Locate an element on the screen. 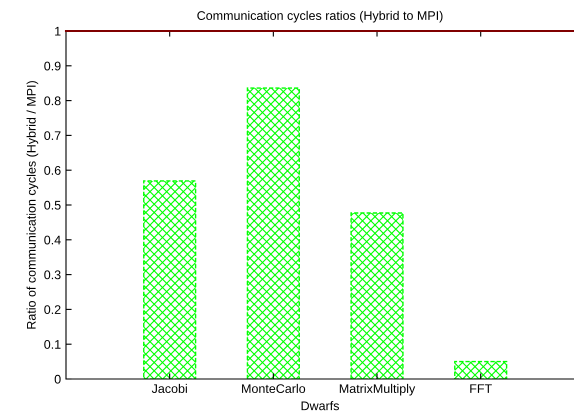 Image resolution: width=574 pixels, height=415 pixels. y-tick-label: 0.8 is located at coordinates (52, 101).